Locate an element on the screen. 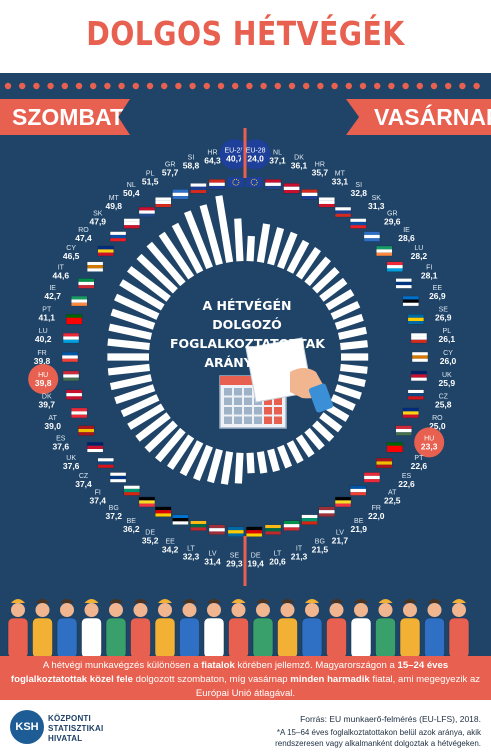 This screenshot has width=491, height=755. value-label: 64,3 is located at coordinates (212, 161).